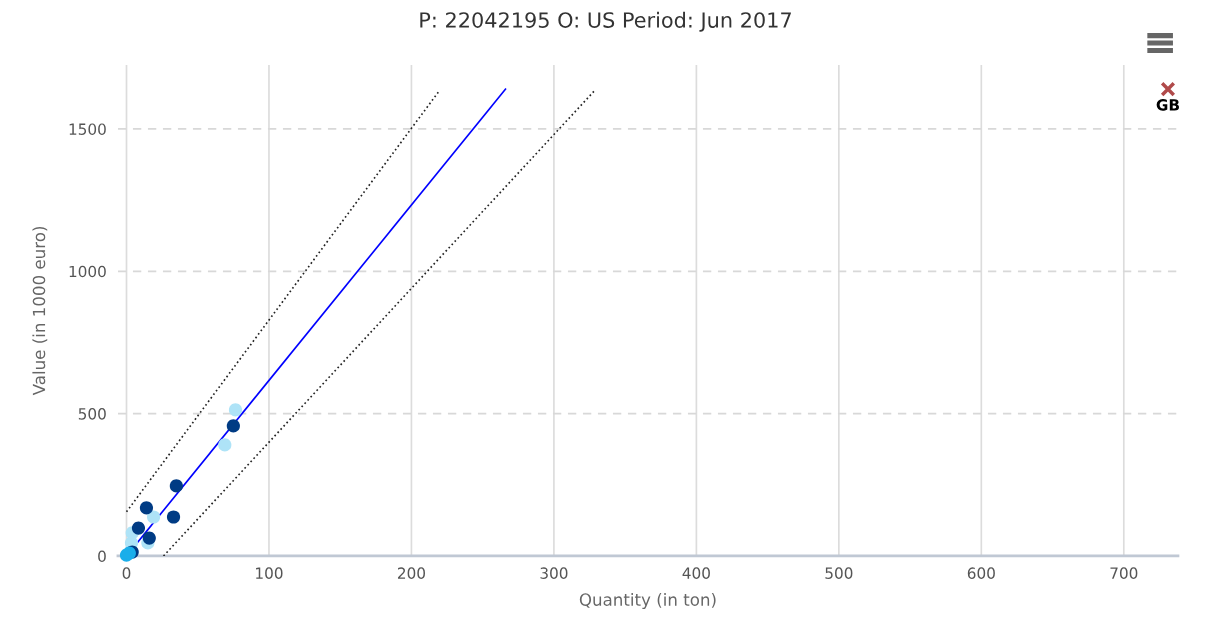 The image size is (1211, 624). I want to click on x-tick-label: 100, so click(269, 573).